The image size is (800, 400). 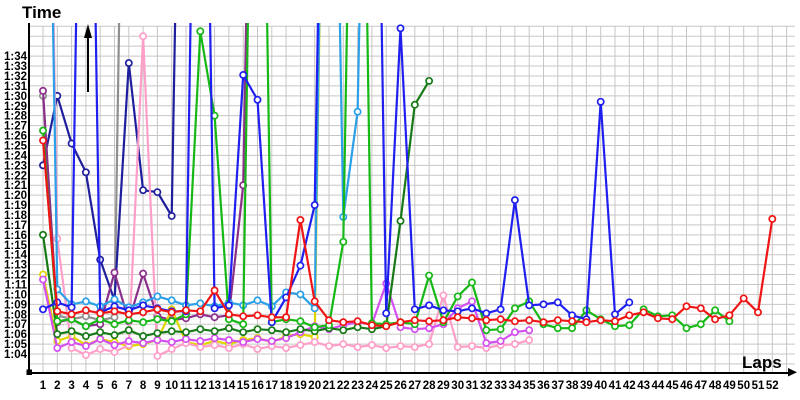 What do you see at coordinates (300, 386) in the screenshot?
I see `x-tick-label: 19` at bounding box center [300, 386].